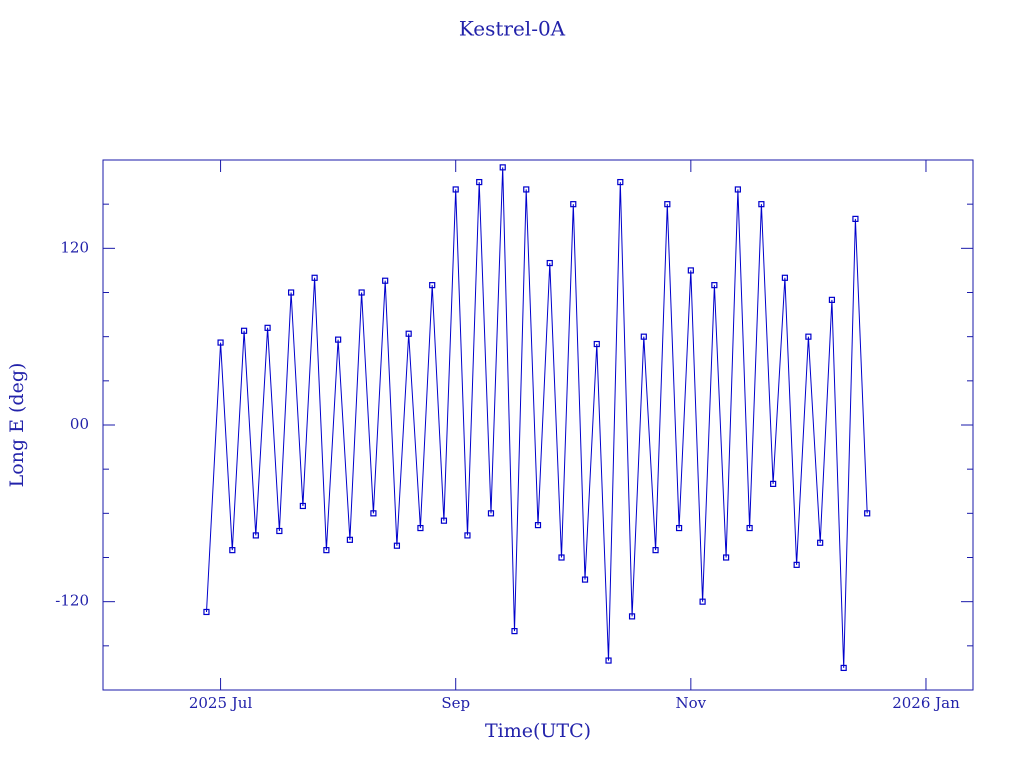 Image resolution: width=1024 pixels, height=768 pixels. Describe the element at coordinates (74, 247) in the screenshot. I see `y-tick-label: 120` at that location.